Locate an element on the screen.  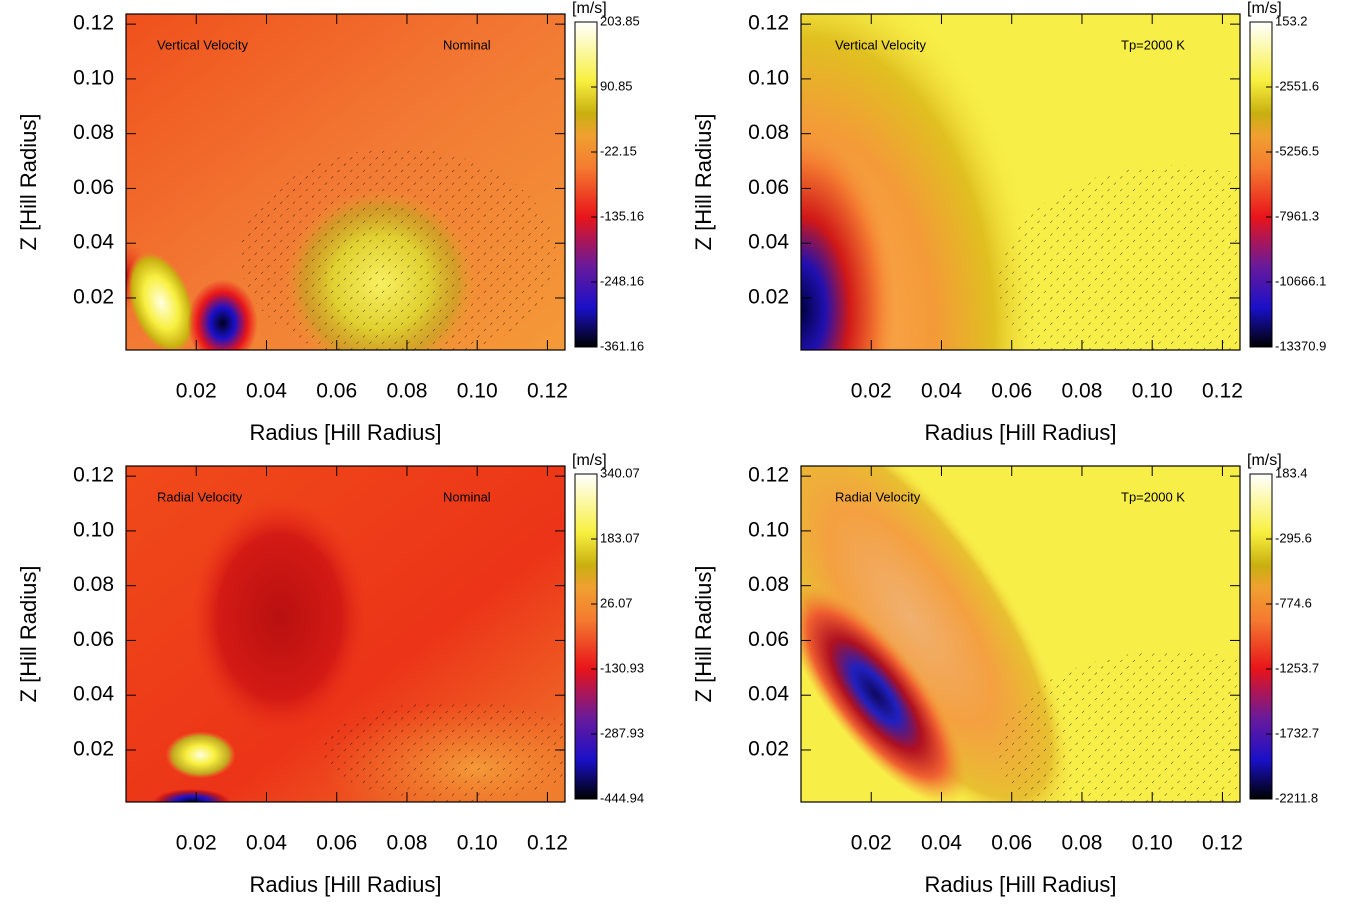
colorbar-tick-label: 203.85 is located at coordinates (620, 20).